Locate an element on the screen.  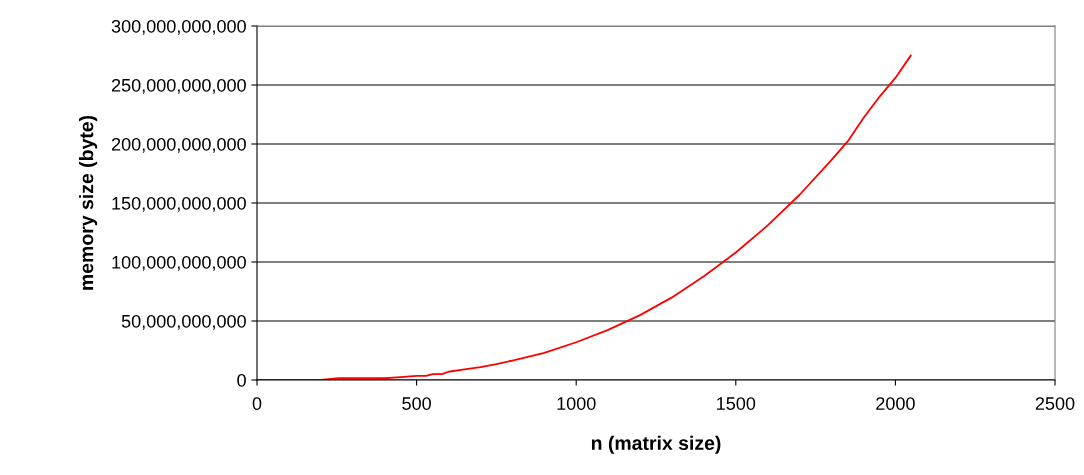
y-tick-label: 100,000,000,000 is located at coordinates (179, 263).